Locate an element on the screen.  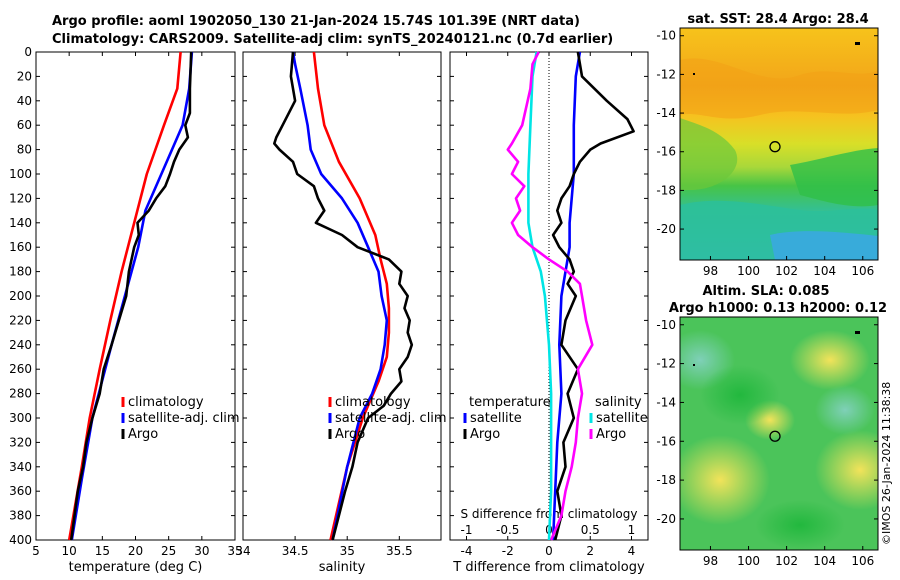
diff-xtick-label: -4 is located at coordinates (467, 551).